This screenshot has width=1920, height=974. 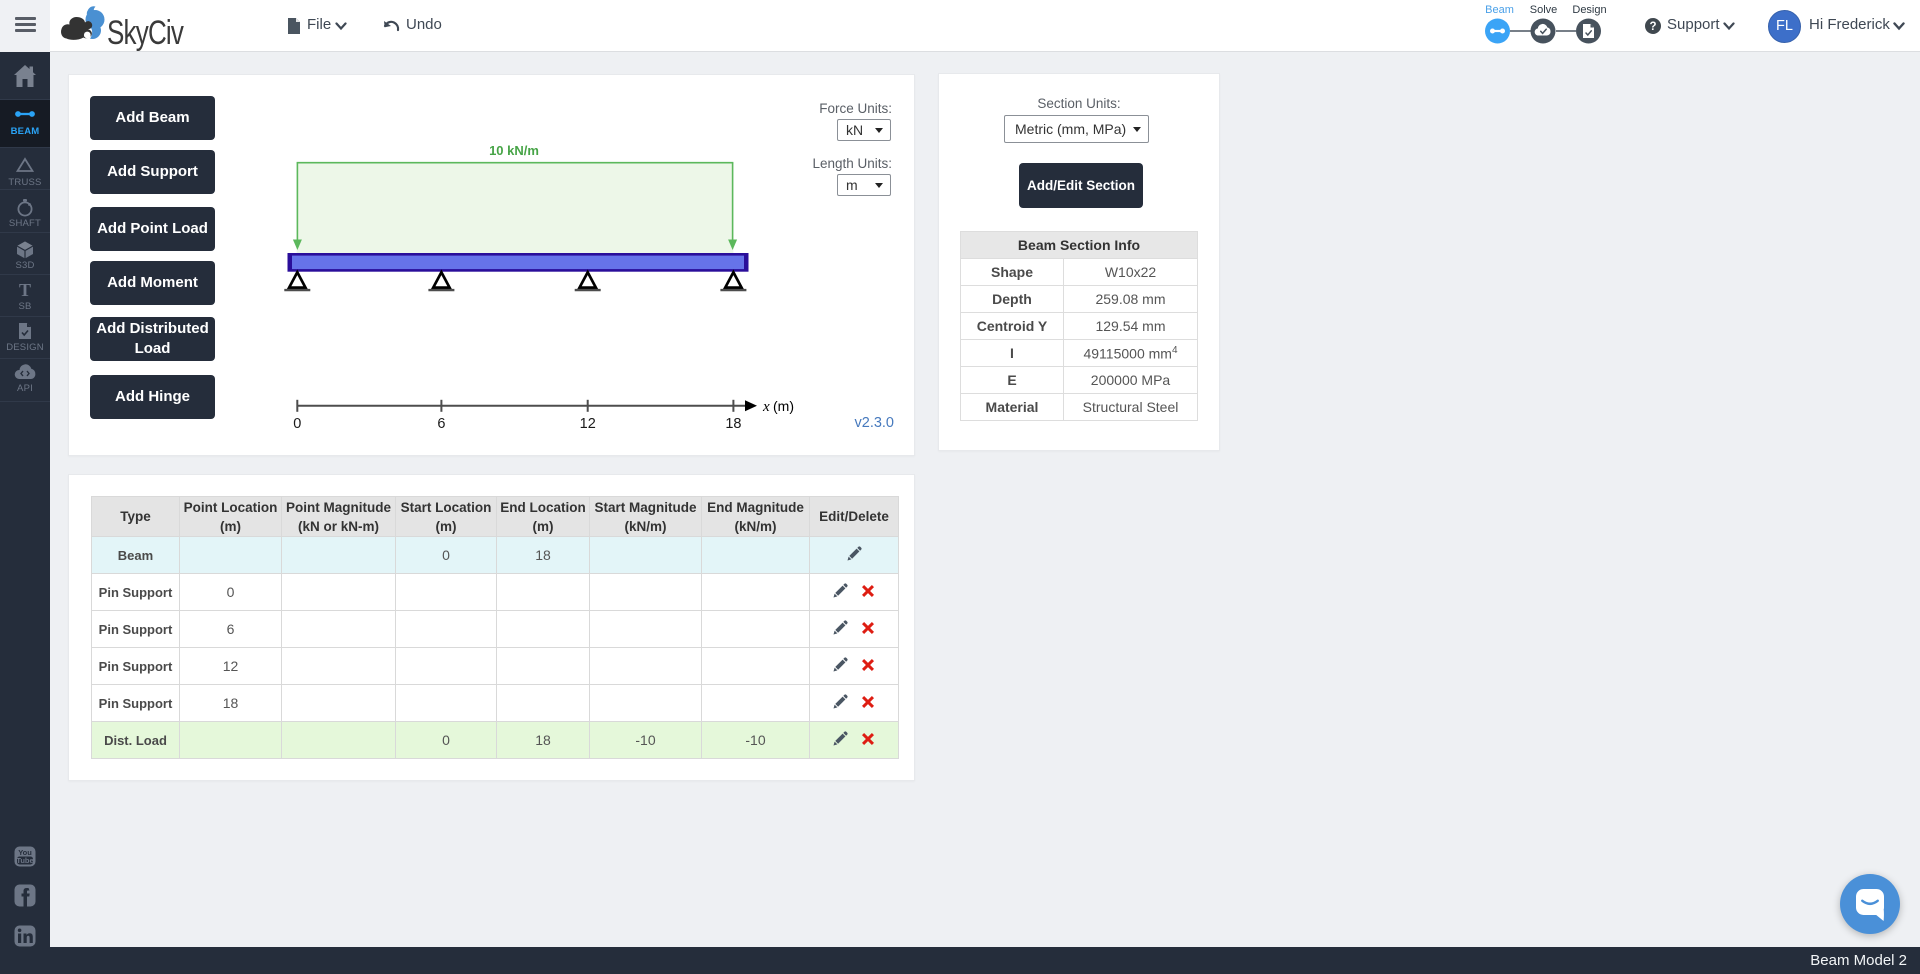 What do you see at coordinates (766, 407) in the screenshot?
I see `svg-text: x` at bounding box center [766, 407].